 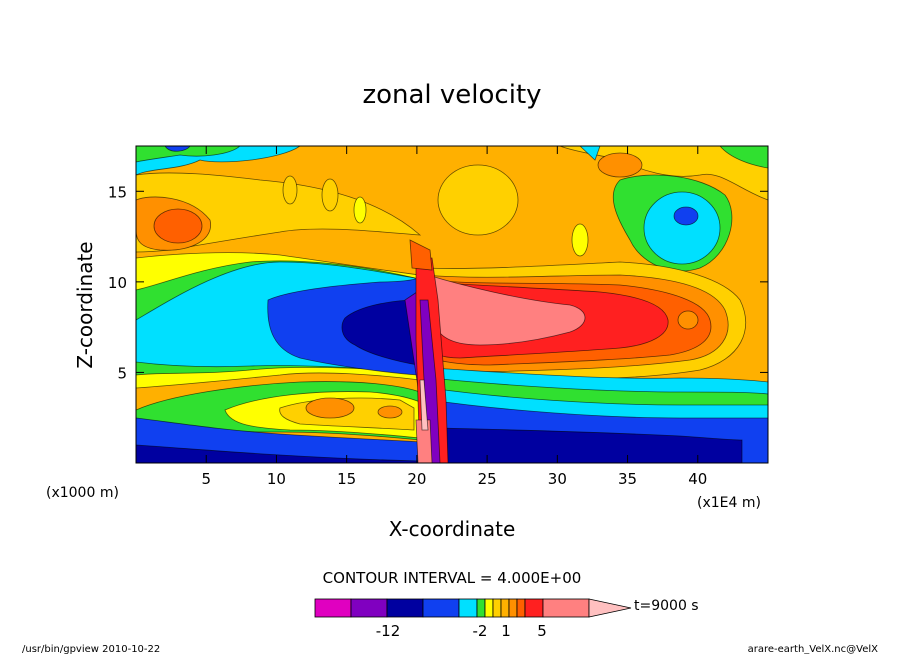 What do you see at coordinates (813, 649) in the screenshot?
I see `footer-right: arare-earth_VelX.nc@VelX` at bounding box center [813, 649].